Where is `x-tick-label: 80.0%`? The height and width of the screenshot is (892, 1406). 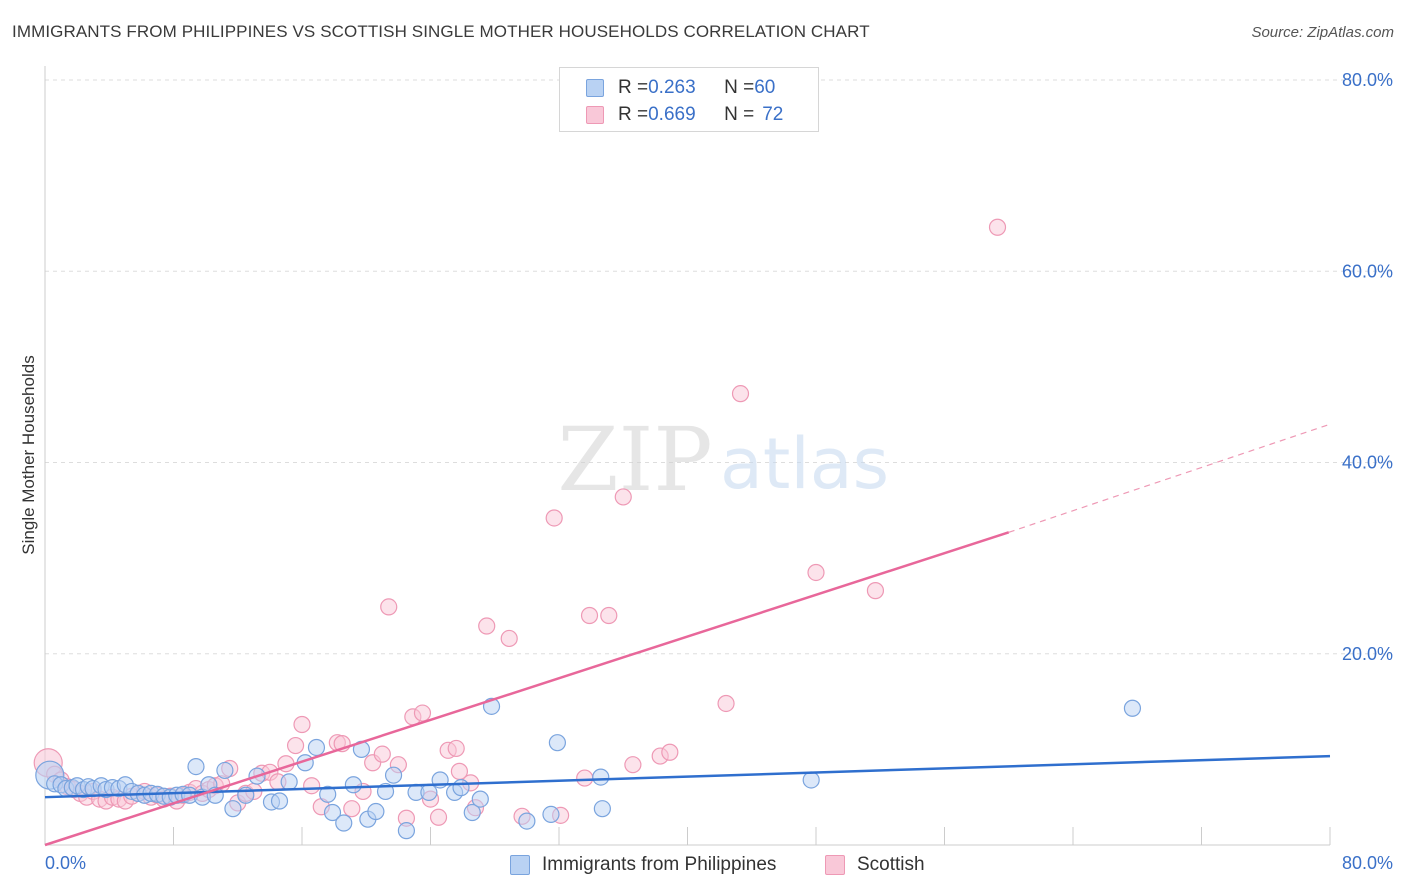
x-tick-label: 80.0% is located at coordinates (1367, 863).